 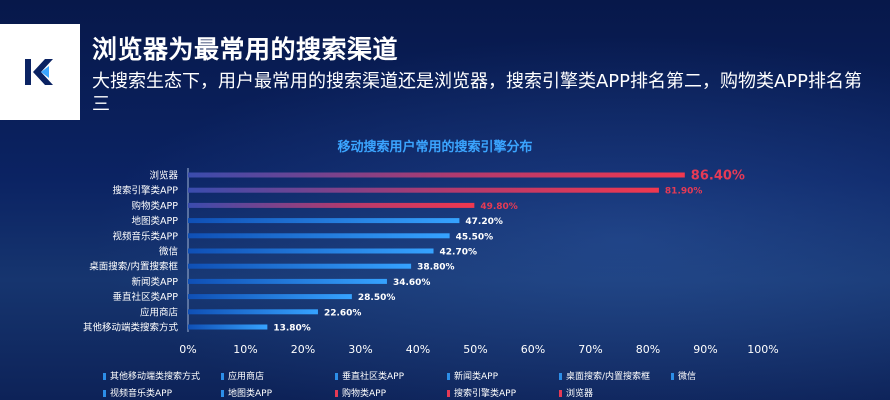 What do you see at coordinates (485, 393) in the screenshot?
I see `legend-label: 搜索引擎类APP` at bounding box center [485, 393].